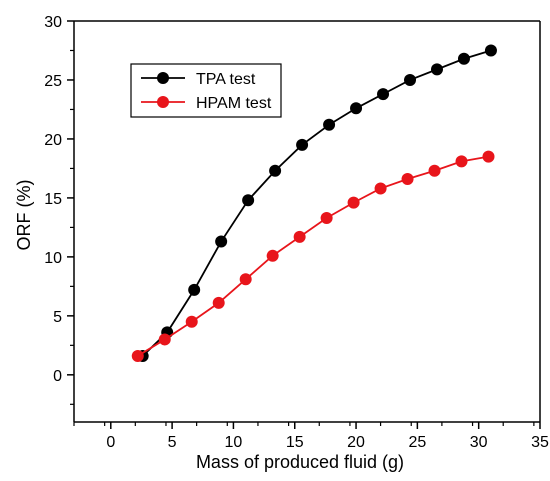  What do you see at coordinates (540, 442) in the screenshot?
I see `x-tick-label: 35` at bounding box center [540, 442].